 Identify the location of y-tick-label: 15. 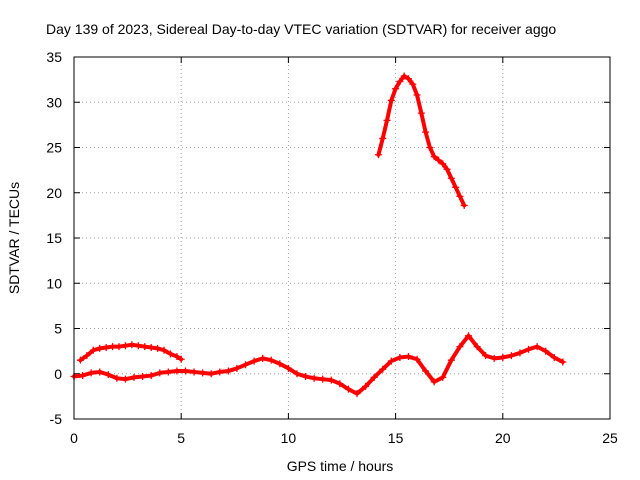
(54, 238).